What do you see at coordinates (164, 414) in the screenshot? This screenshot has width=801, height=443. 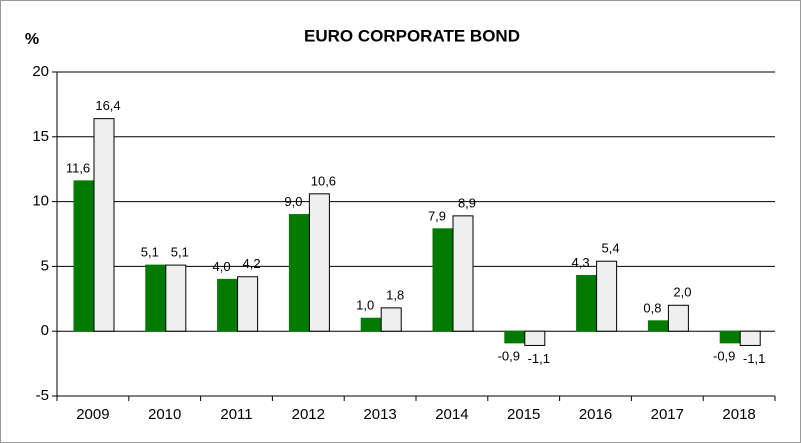 I see `x-tick-label: 2010` at bounding box center [164, 414].